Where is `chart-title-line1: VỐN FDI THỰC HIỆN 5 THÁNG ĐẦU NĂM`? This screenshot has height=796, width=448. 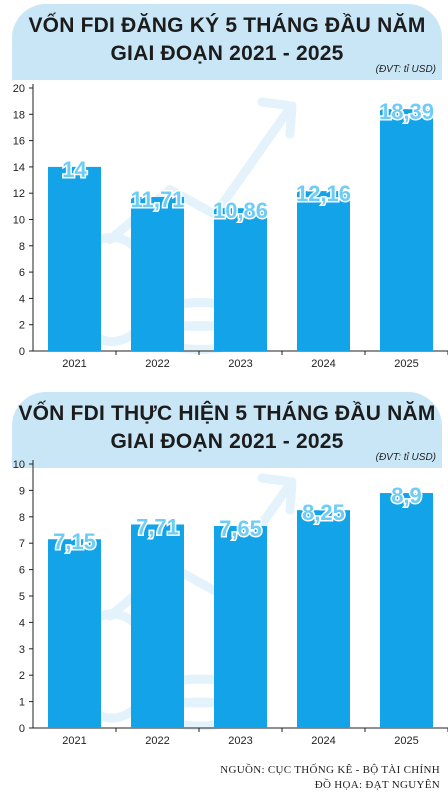 chart-title-line1: VỐN FDI THỰC HIỆN 5 THÁNG ĐẦU NĂM is located at coordinates (227, 413).